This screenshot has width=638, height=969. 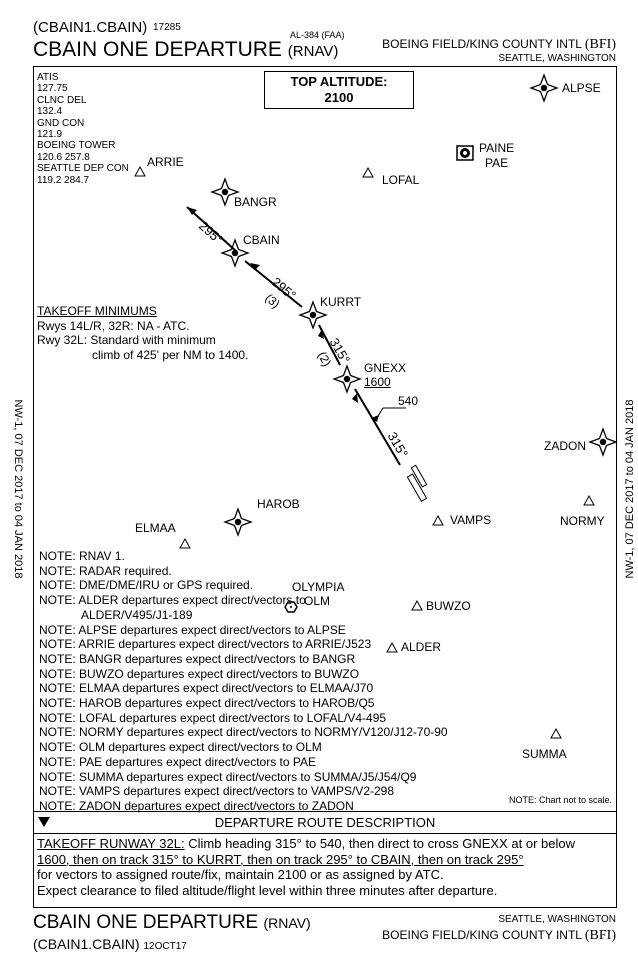 I want to click on takeoff-minimums-line: Rwy 32L: Standard with minimum, so click(x=126, y=340).